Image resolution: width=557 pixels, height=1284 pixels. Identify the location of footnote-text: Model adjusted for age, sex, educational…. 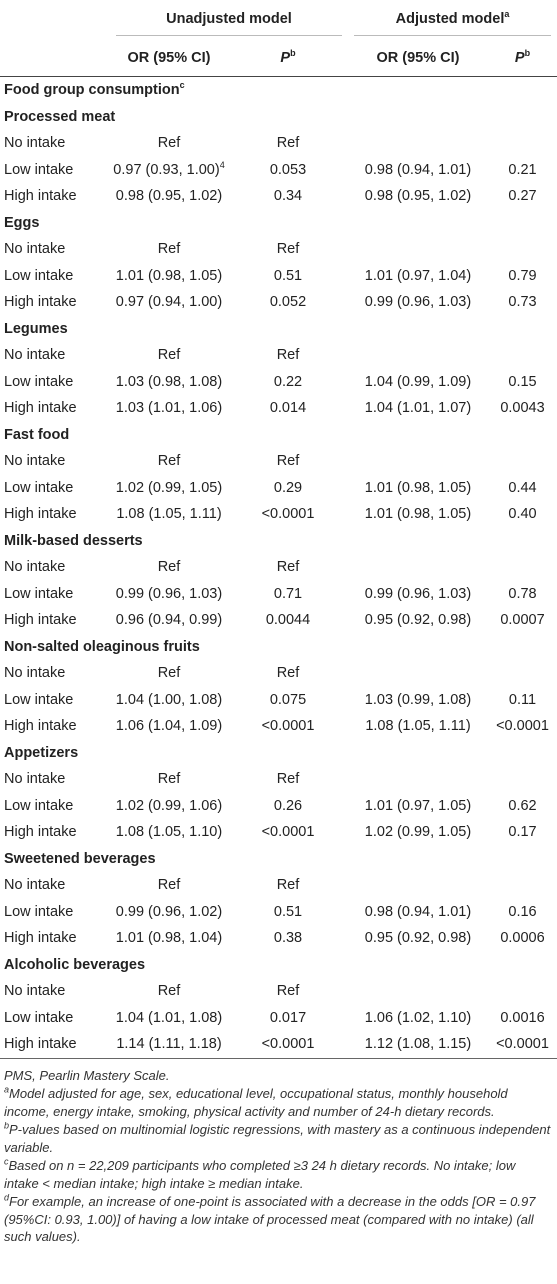
(256, 1102).